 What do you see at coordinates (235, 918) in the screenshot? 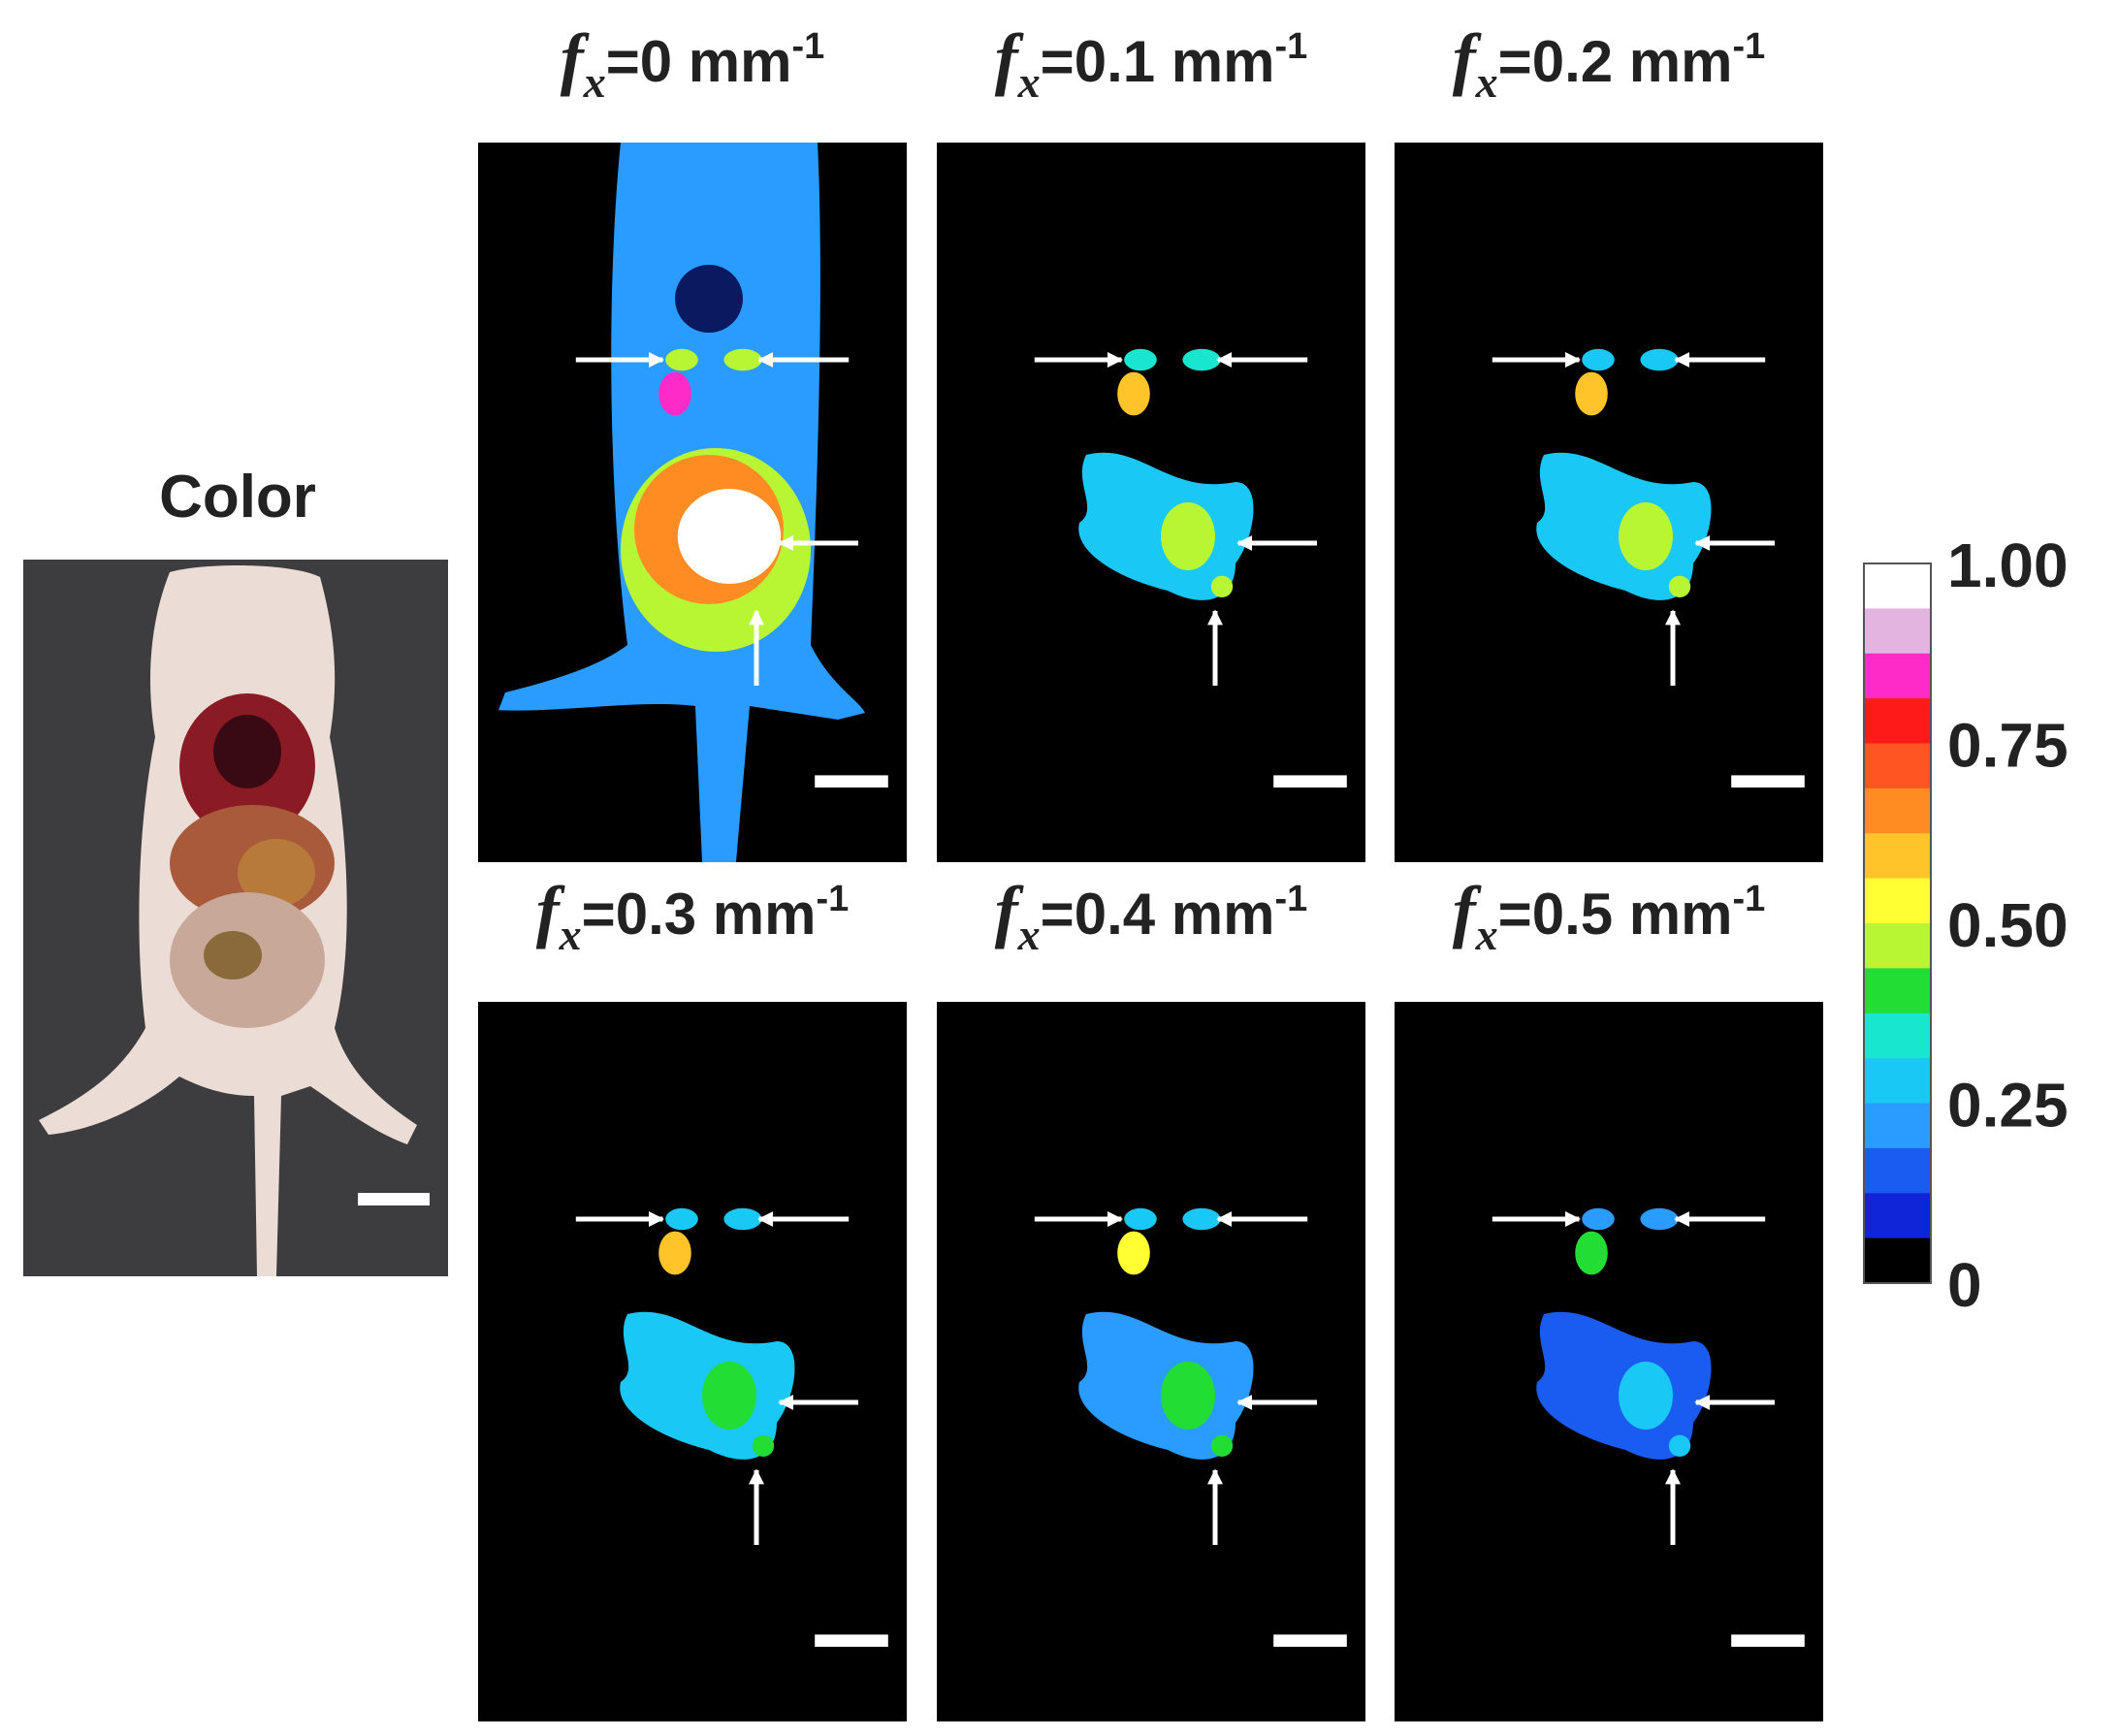
I see `photo` at bounding box center [235, 918].